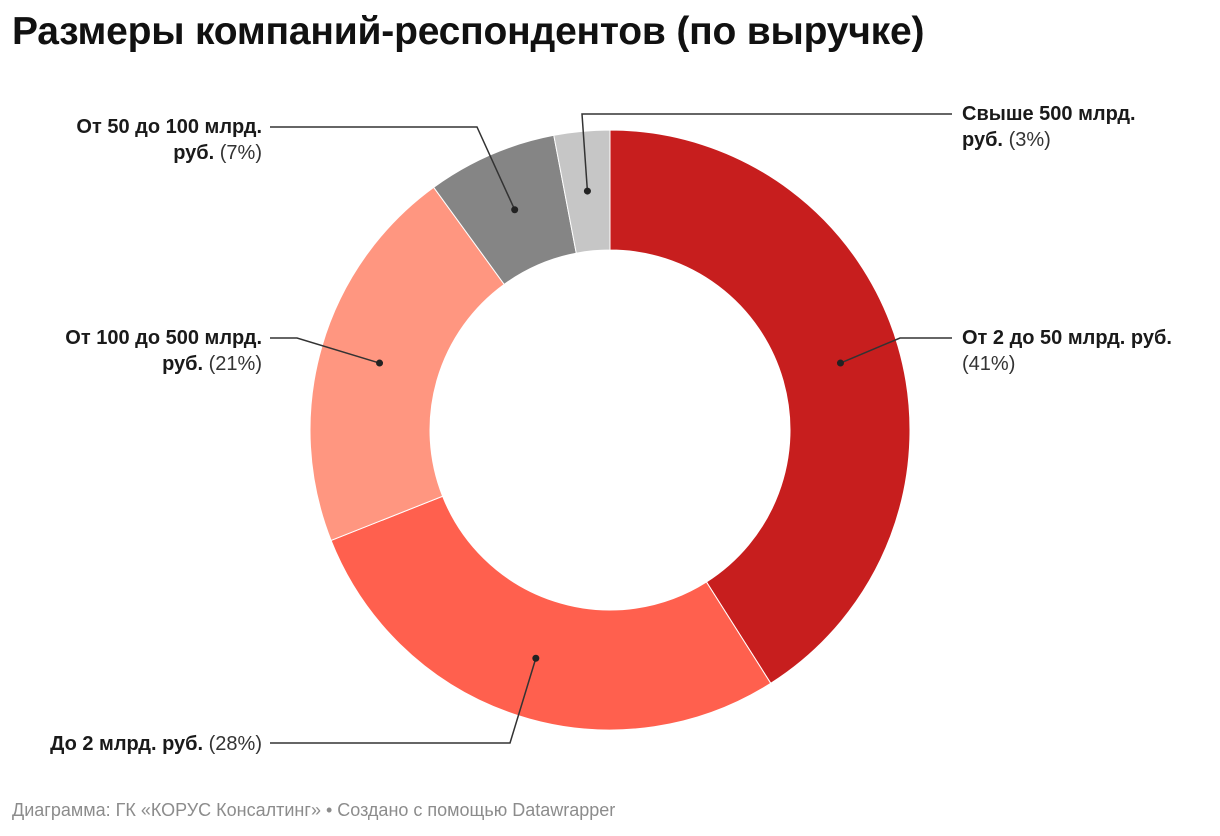 This screenshot has height=836, width=1220. Describe the element at coordinates (169, 127) in the screenshot. I see `slice-label-50-100-name: От 50 до 100 млрд.` at that location.